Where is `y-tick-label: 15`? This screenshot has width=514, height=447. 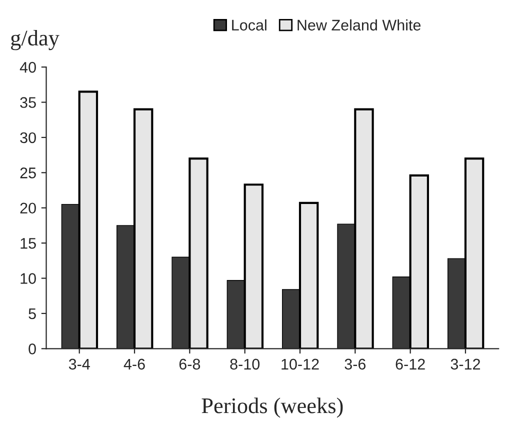
y-tick-label: 15 is located at coordinates (28, 243).